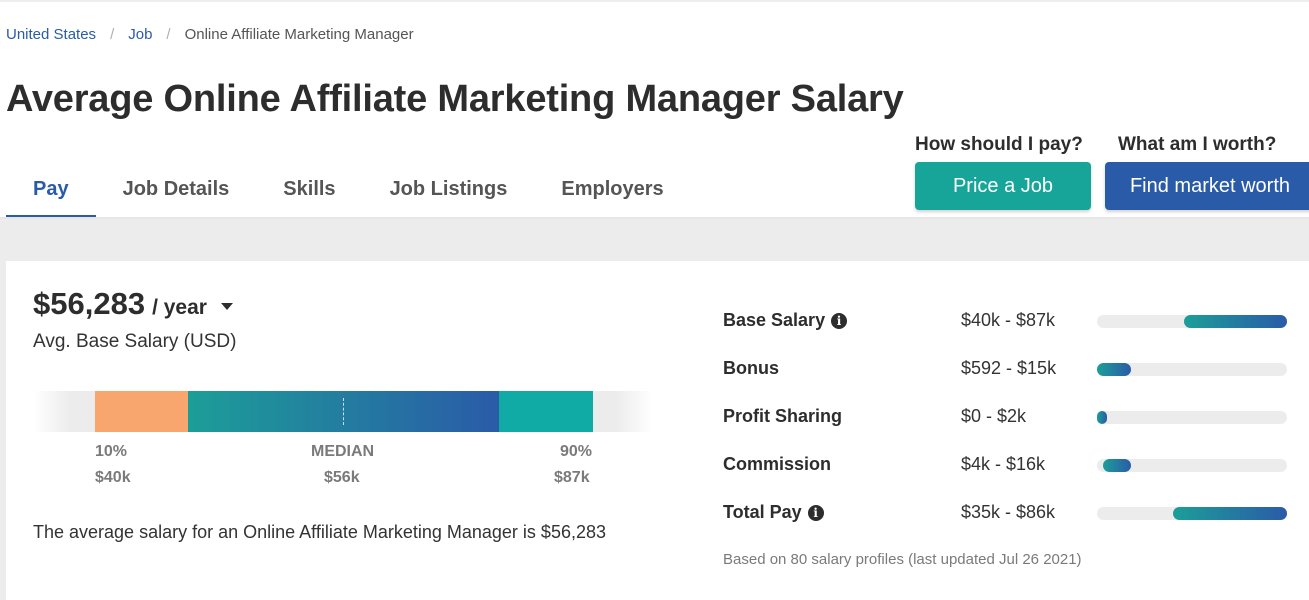 The image size is (1309, 600). What do you see at coordinates (343, 451) in the screenshot?
I see `range-median-label: MEDIAN` at bounding box center [343, 451].